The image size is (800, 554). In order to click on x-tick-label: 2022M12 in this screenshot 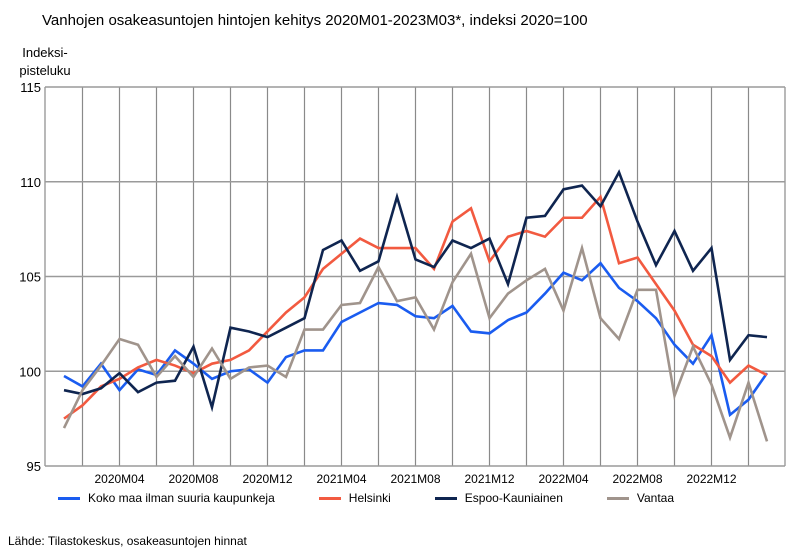, I will do `click(711, 479)`.